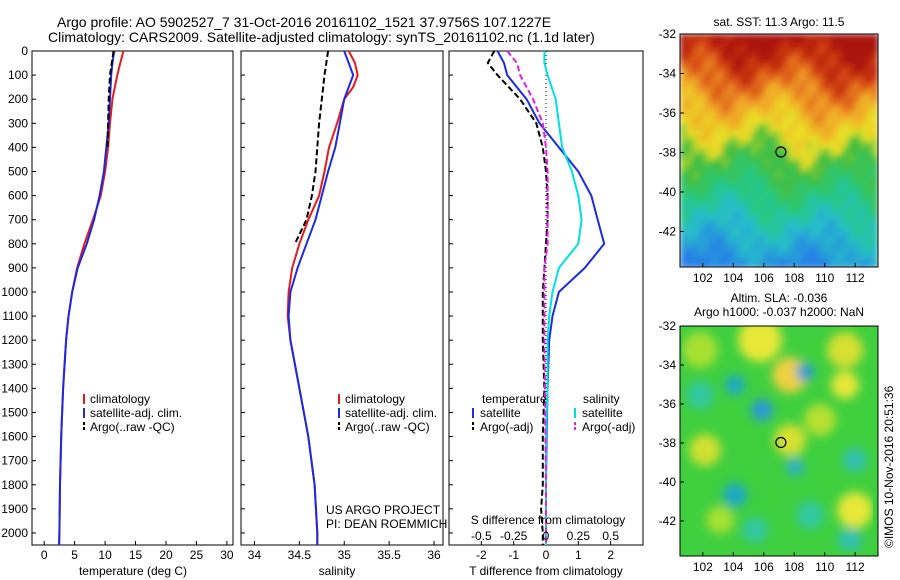 This screenshot has height=580, width=900. What do you see at coordinates (14, 292) in the screenshot?
I see `y-tick-label: 1000` at bounding box center [14, 292].